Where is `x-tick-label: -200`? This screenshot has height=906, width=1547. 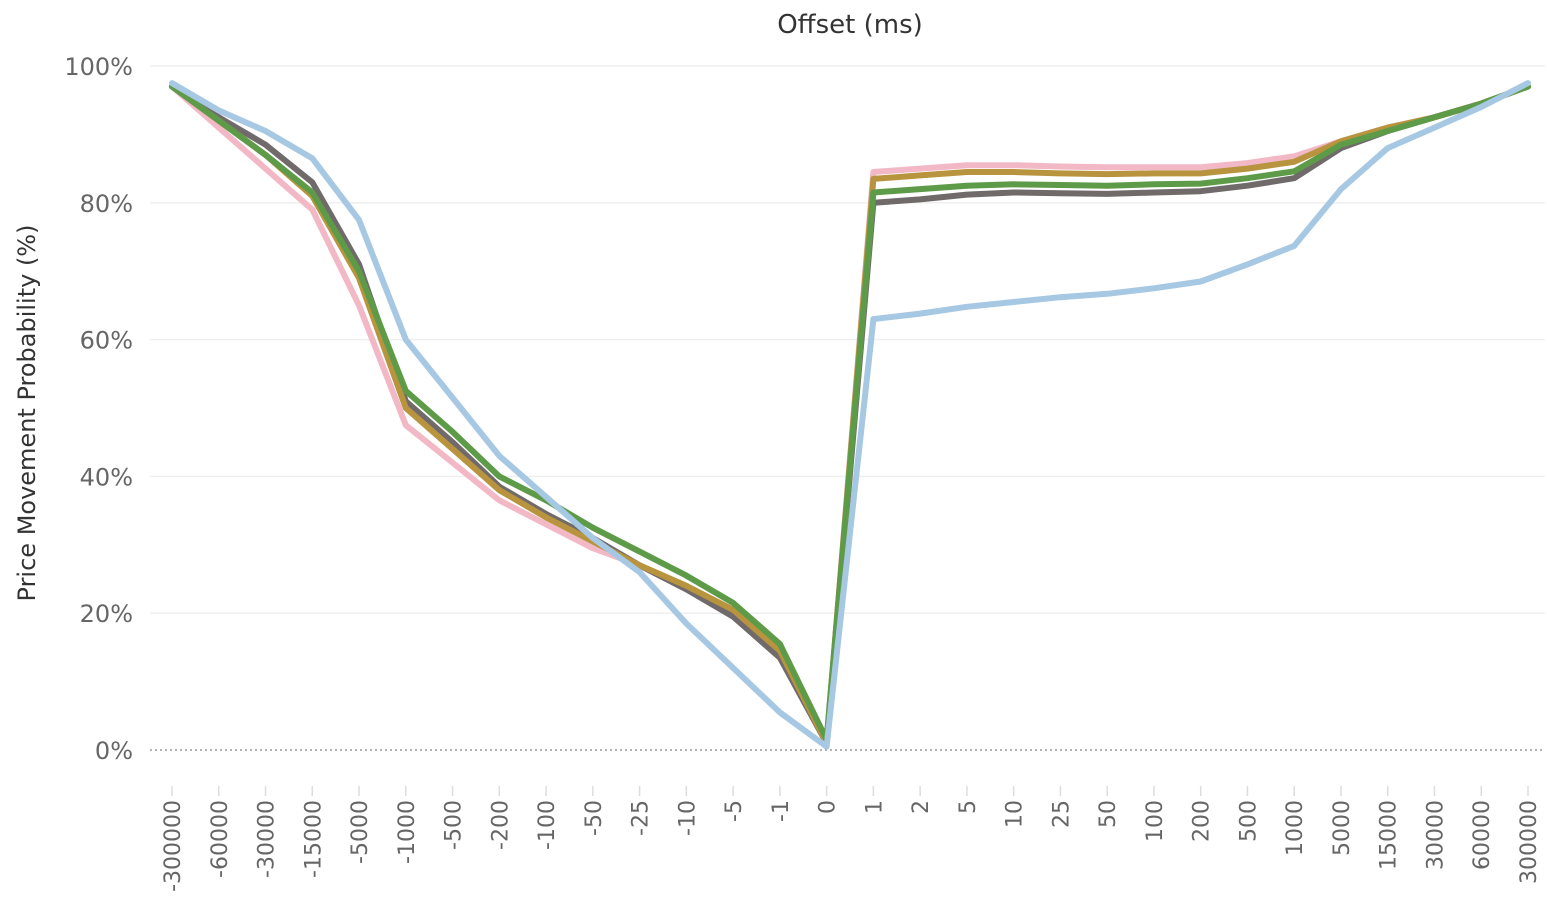 x-tick-label: -200 is located at coordinates (500, 825).